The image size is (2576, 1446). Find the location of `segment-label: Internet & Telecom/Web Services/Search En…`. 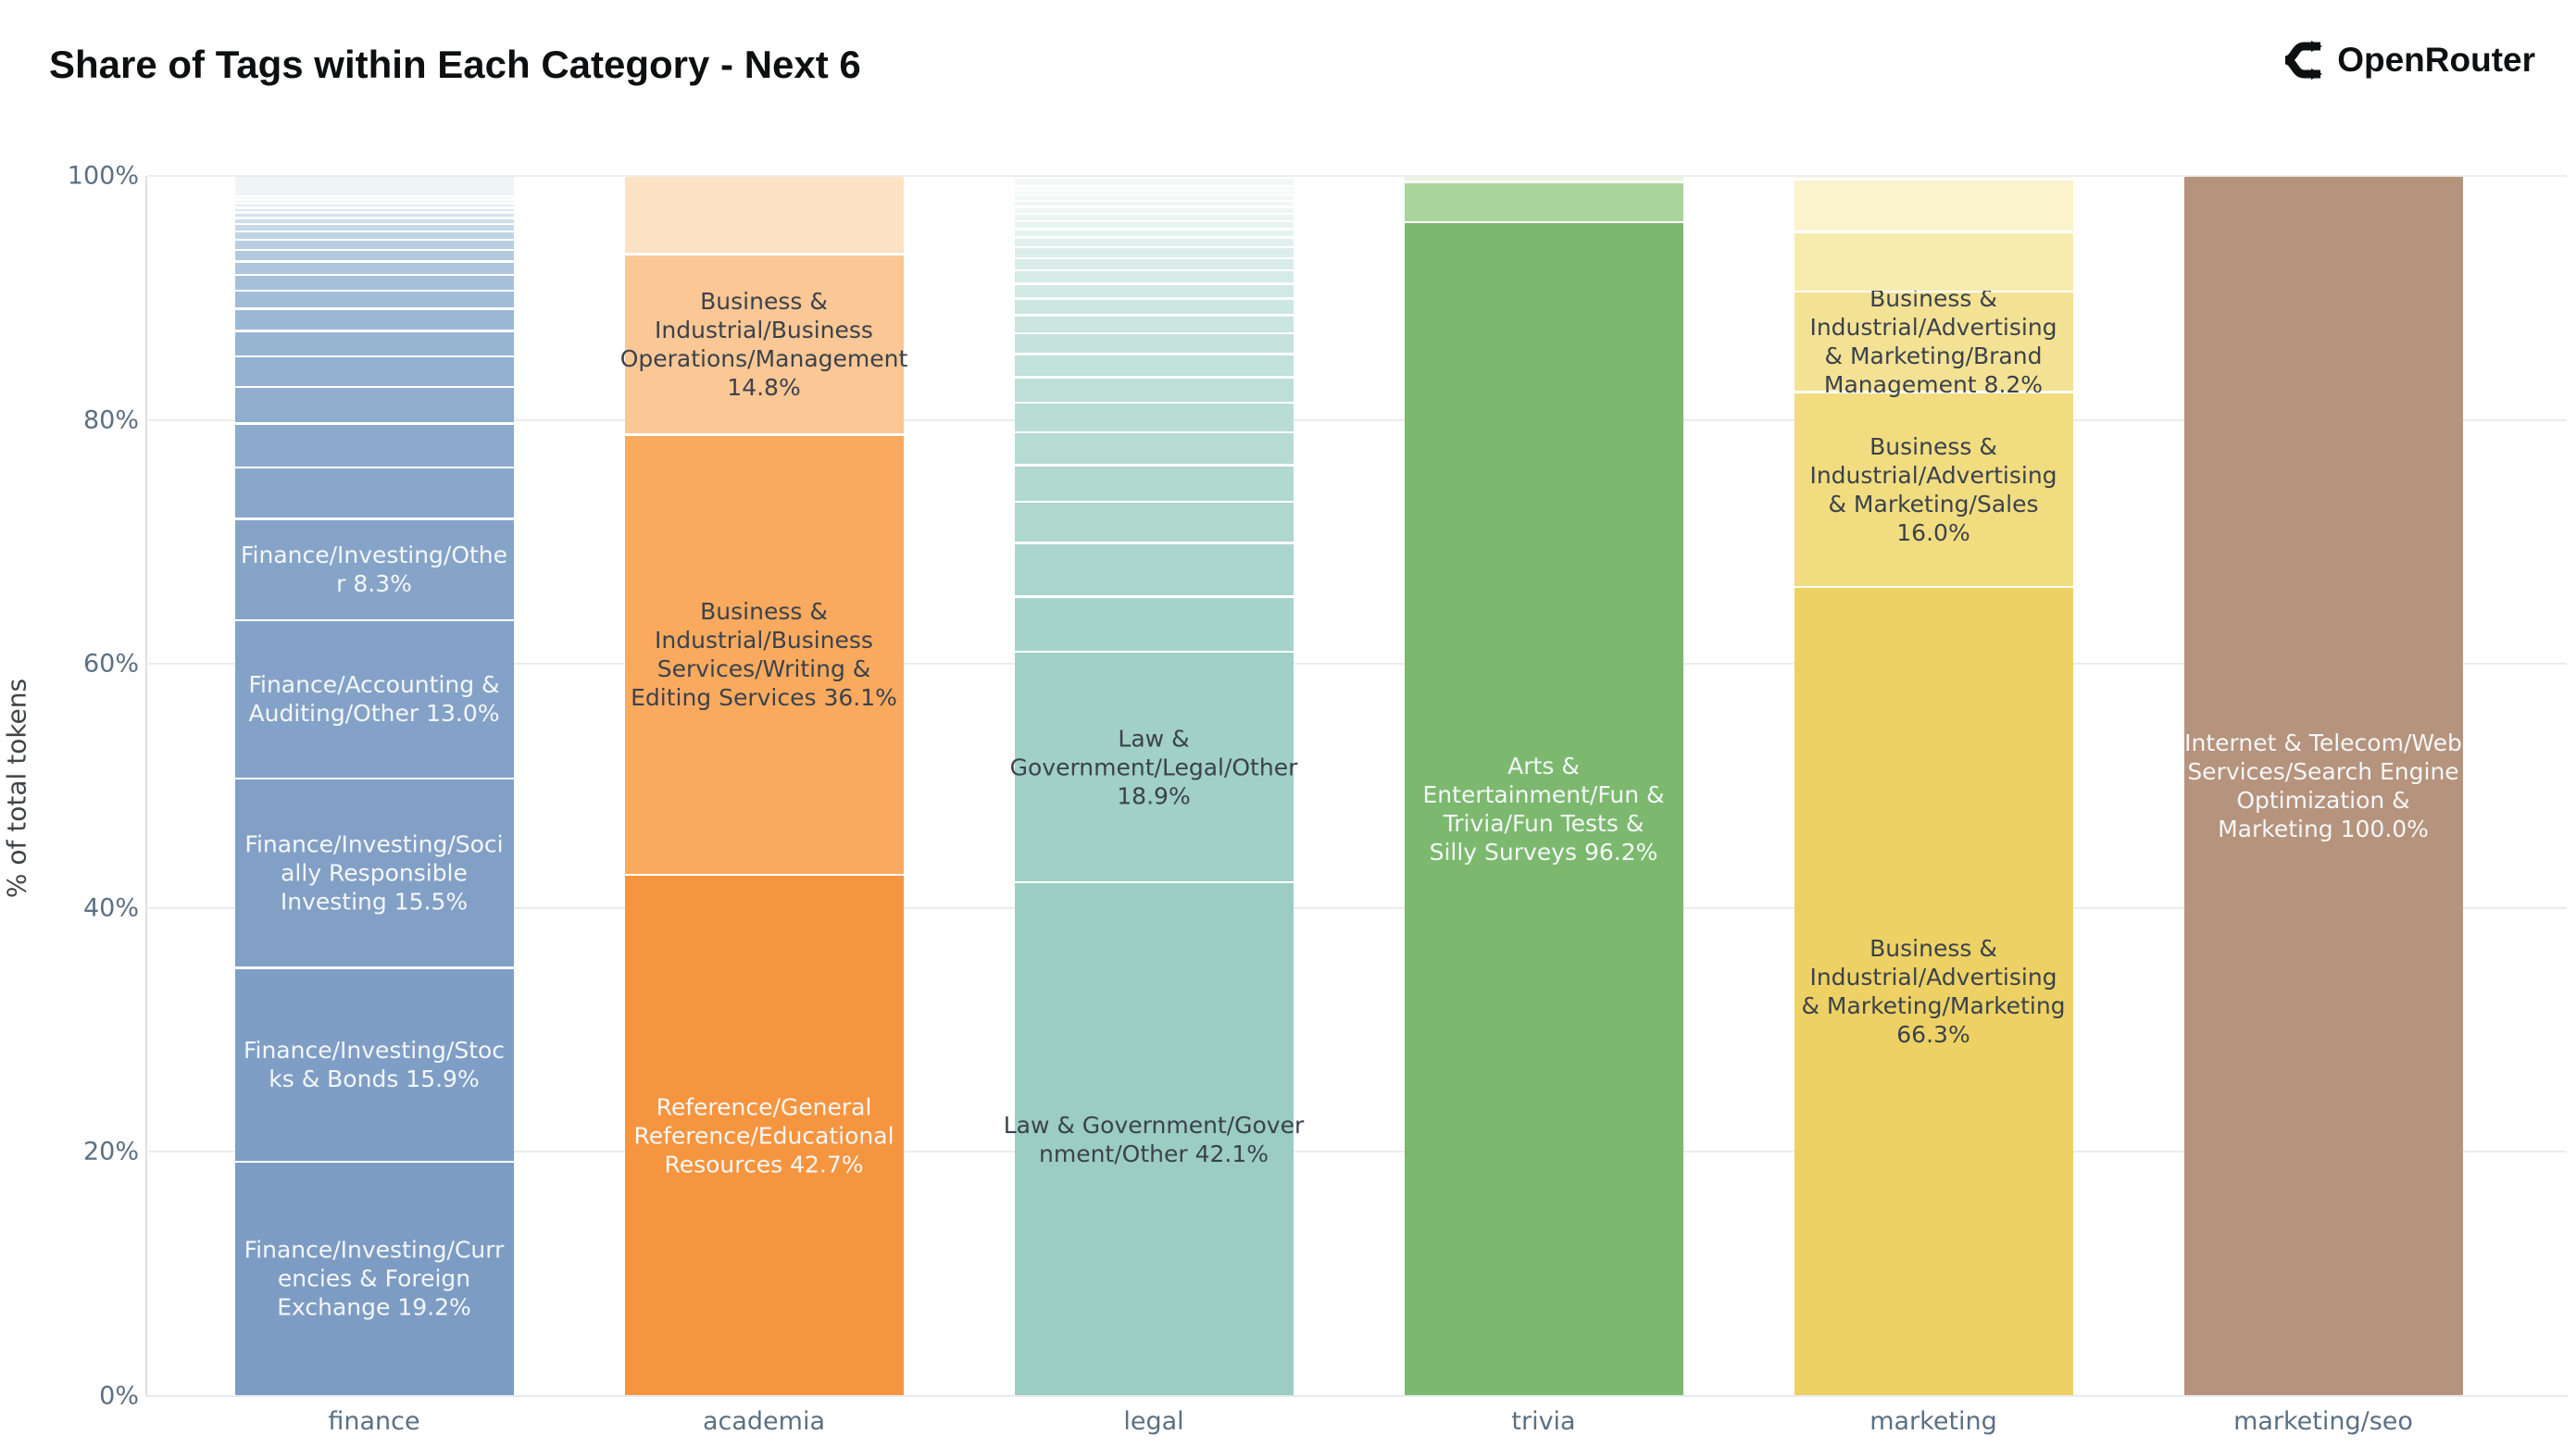

segment-label: Internet & Telecom/Web Services/Search En… is located at coordinates (2323, 785).